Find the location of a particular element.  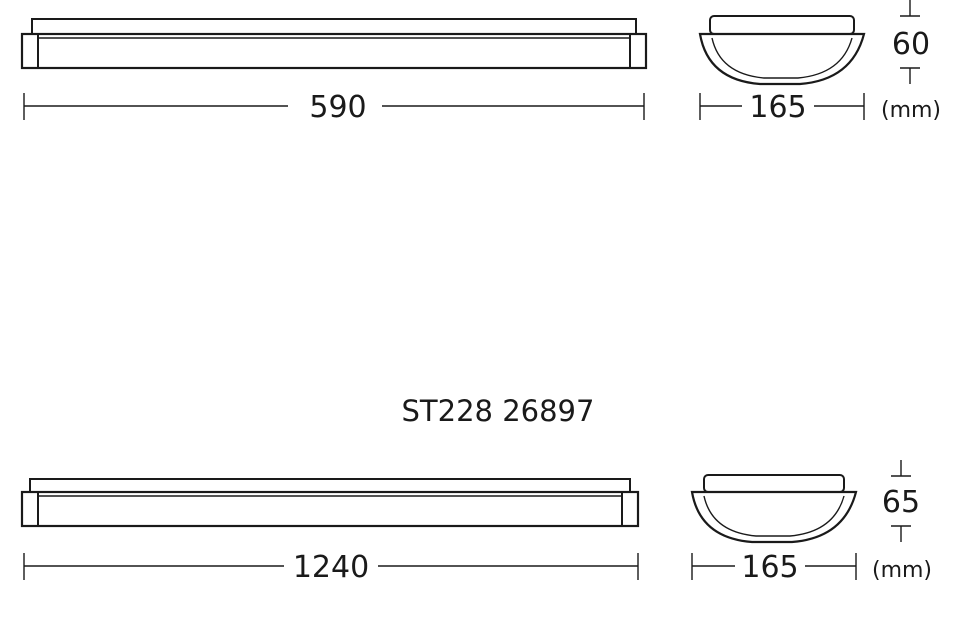

top-width-label: 165 is located at coordinates (777, 107).